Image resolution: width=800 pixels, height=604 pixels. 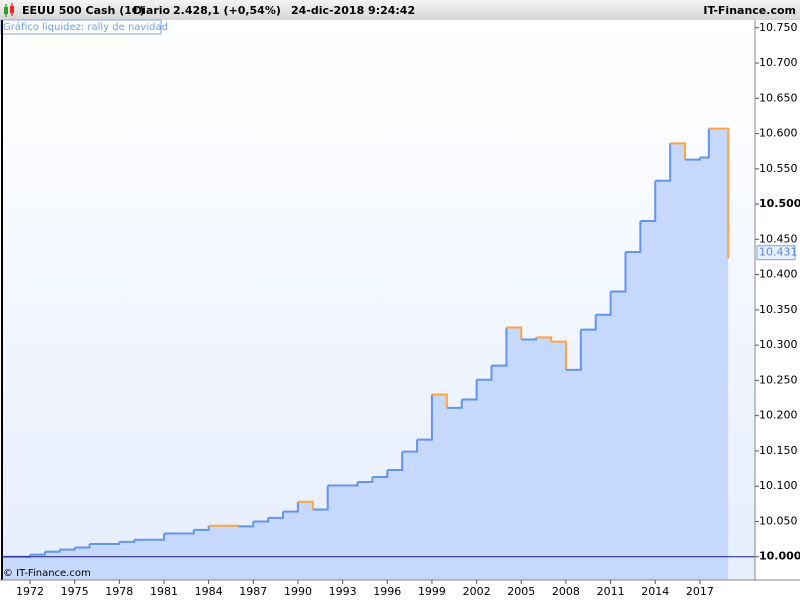 I want to click on y-tick-label: 10.700, so click(x=778, y=62).